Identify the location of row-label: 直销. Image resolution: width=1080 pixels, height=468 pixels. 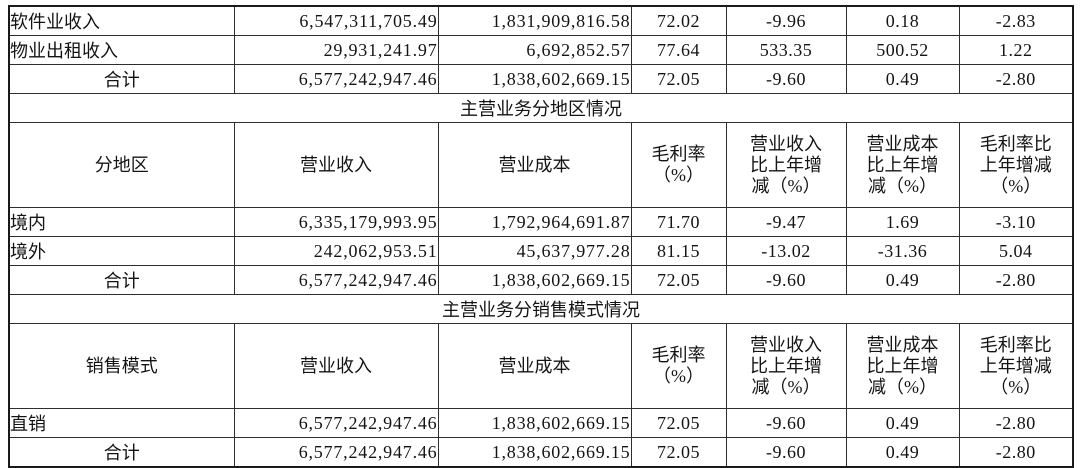
(121, 423).